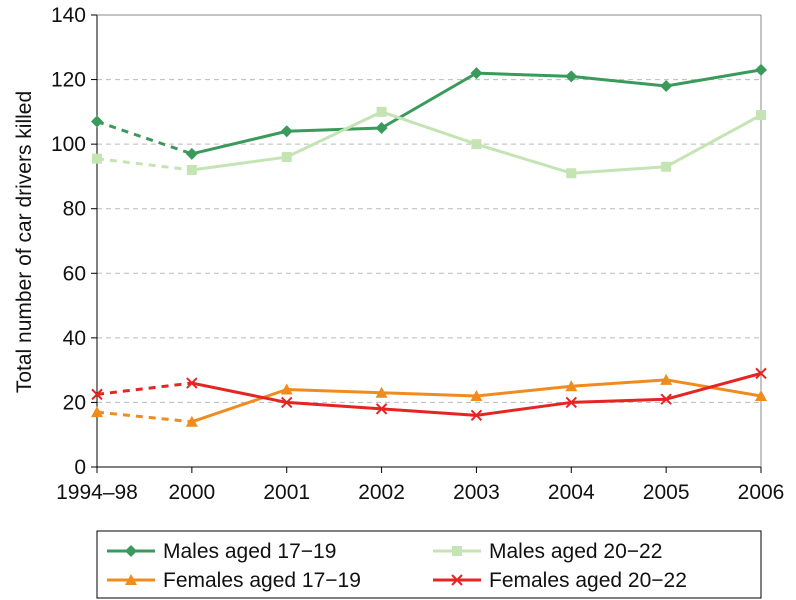  I want to click on y-tick-label: 40, so click(74, 338).